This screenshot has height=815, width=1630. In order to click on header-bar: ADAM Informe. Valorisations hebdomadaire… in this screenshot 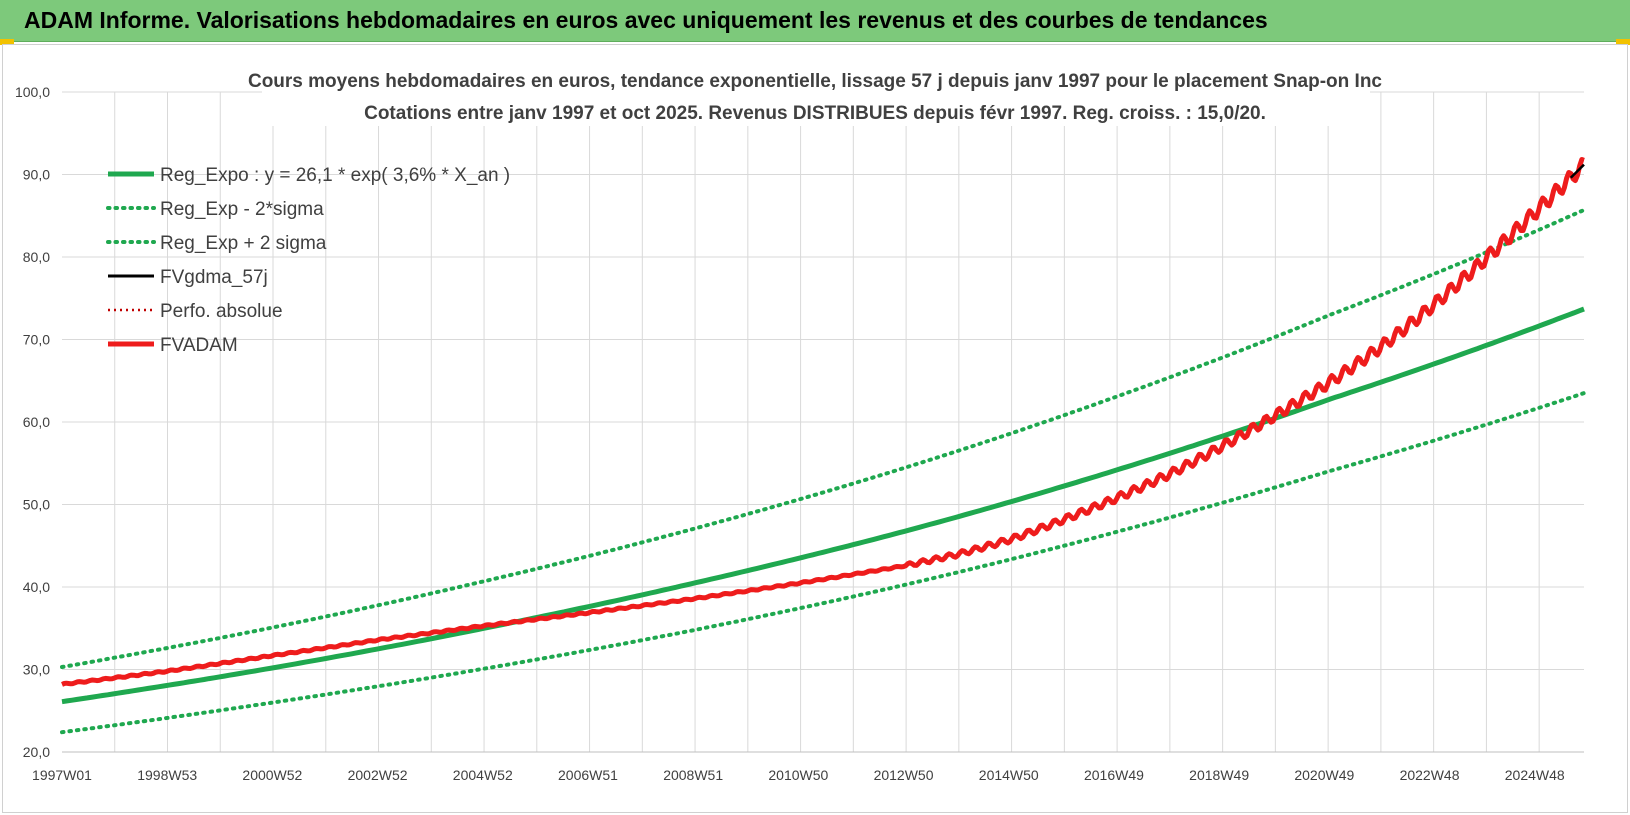, I will do `click(815, 21)`.